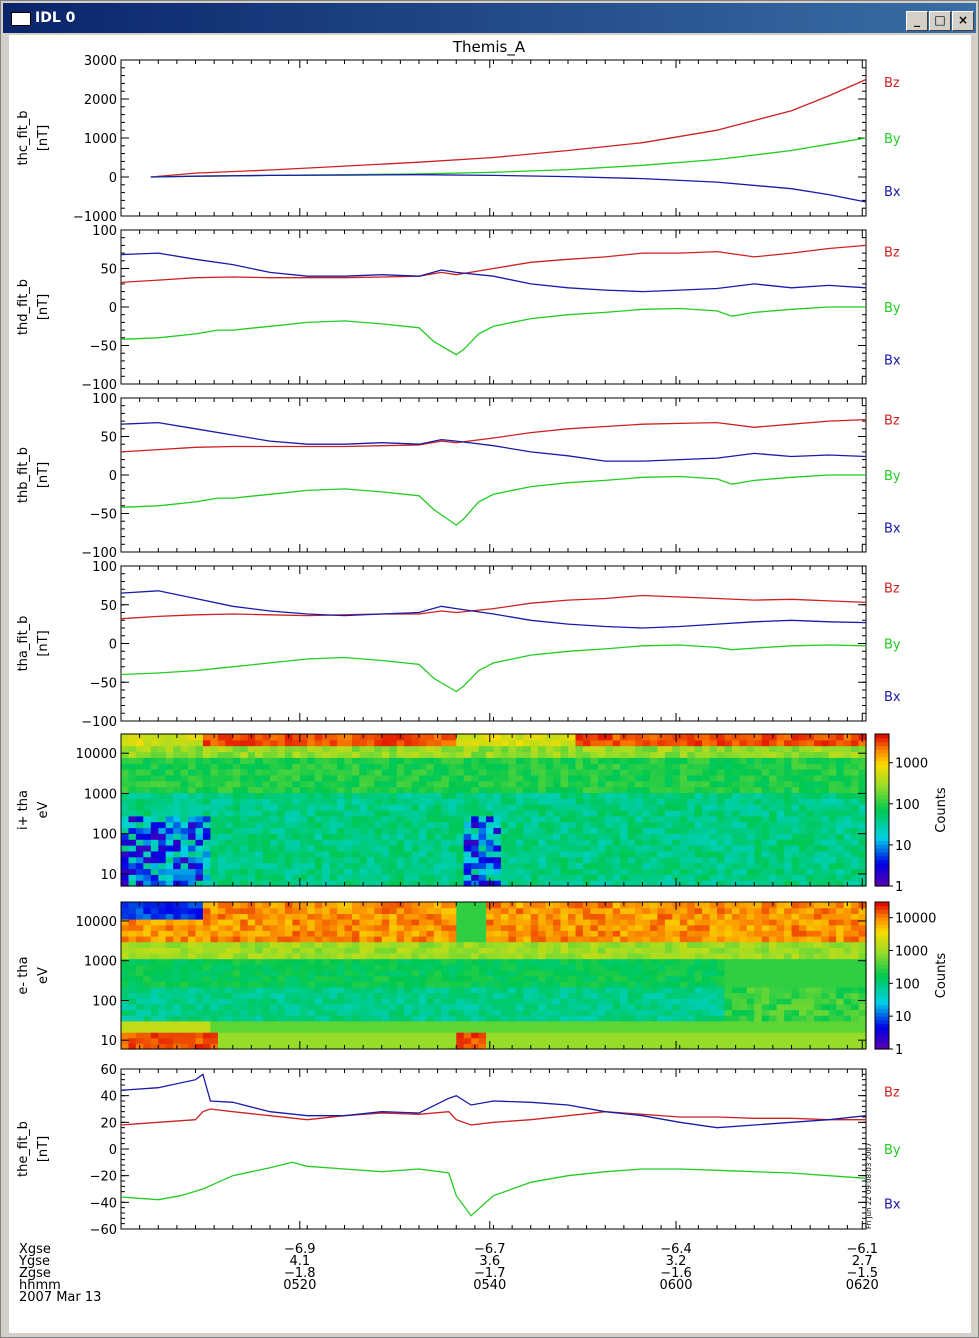 The width and height of the screenshot is (979, 1338). What do you see at coordinates (489, 18) in the screenshot?
I see `title-bar: IDL 0 _ □ ×` at bounding box center [489, 18].